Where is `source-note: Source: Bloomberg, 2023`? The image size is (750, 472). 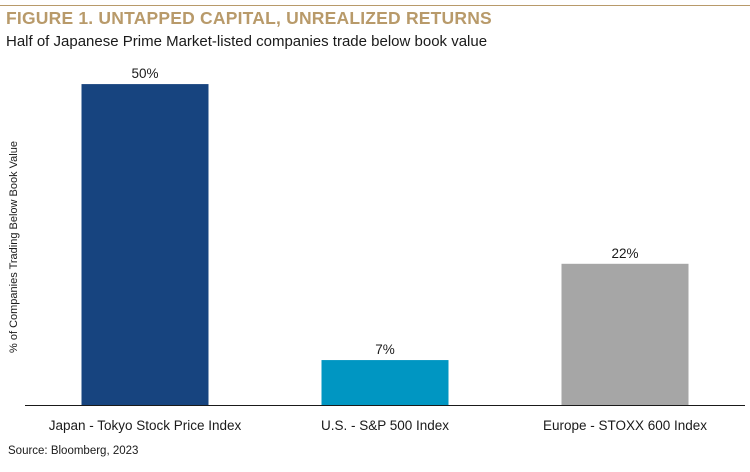 source-note: Source: Bloomberg, 2023 is located at coordinates (73, 451).